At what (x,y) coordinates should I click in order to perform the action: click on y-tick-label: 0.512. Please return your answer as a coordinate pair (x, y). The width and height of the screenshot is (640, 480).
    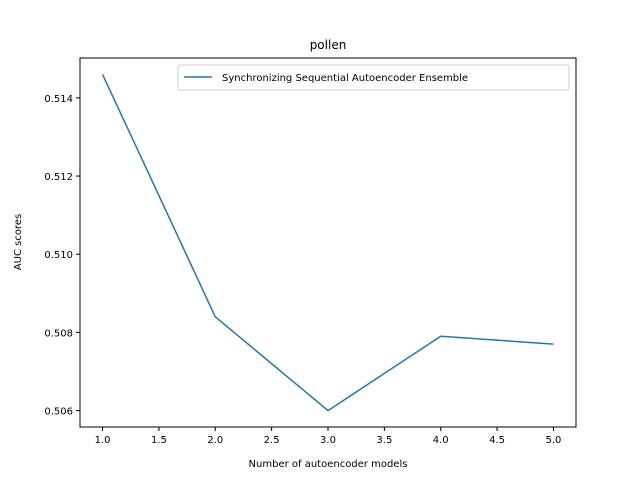
    Looking at the image, I should click on (58, 177).